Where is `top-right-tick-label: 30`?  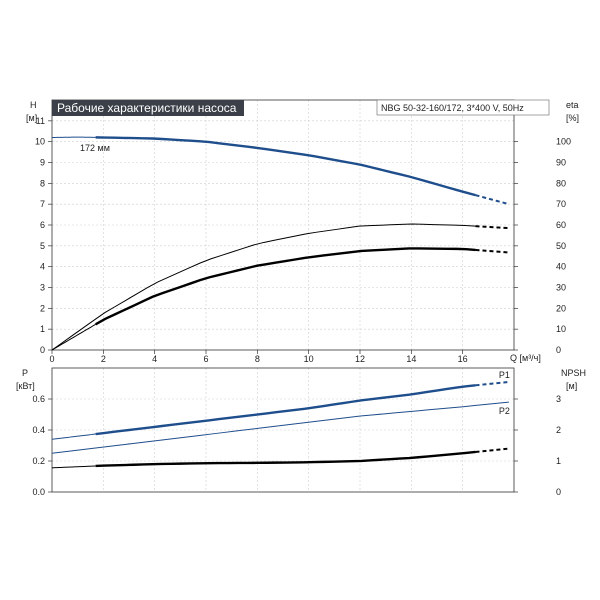
top-right-tick-label: 30 is located at coordinates (561, 288).